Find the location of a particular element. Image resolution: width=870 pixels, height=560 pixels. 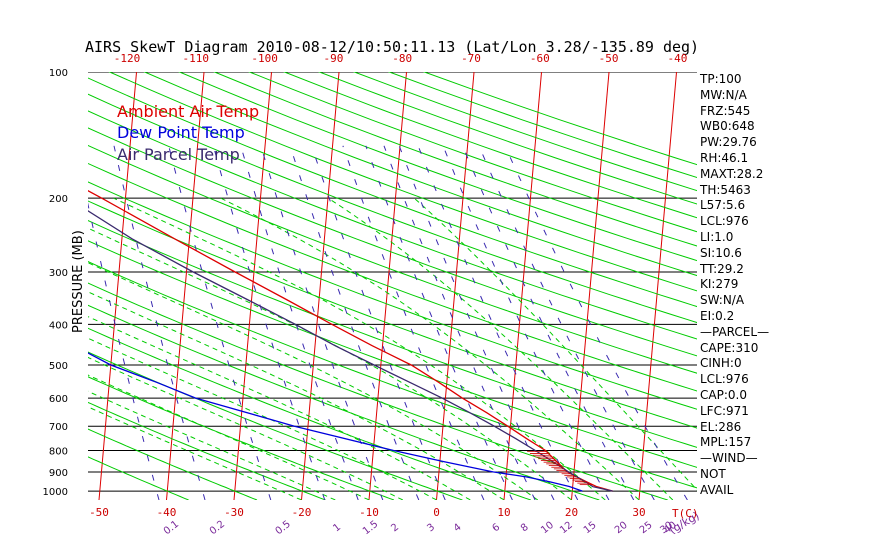

stat-item: NOT is located at coordinates (713, 473).